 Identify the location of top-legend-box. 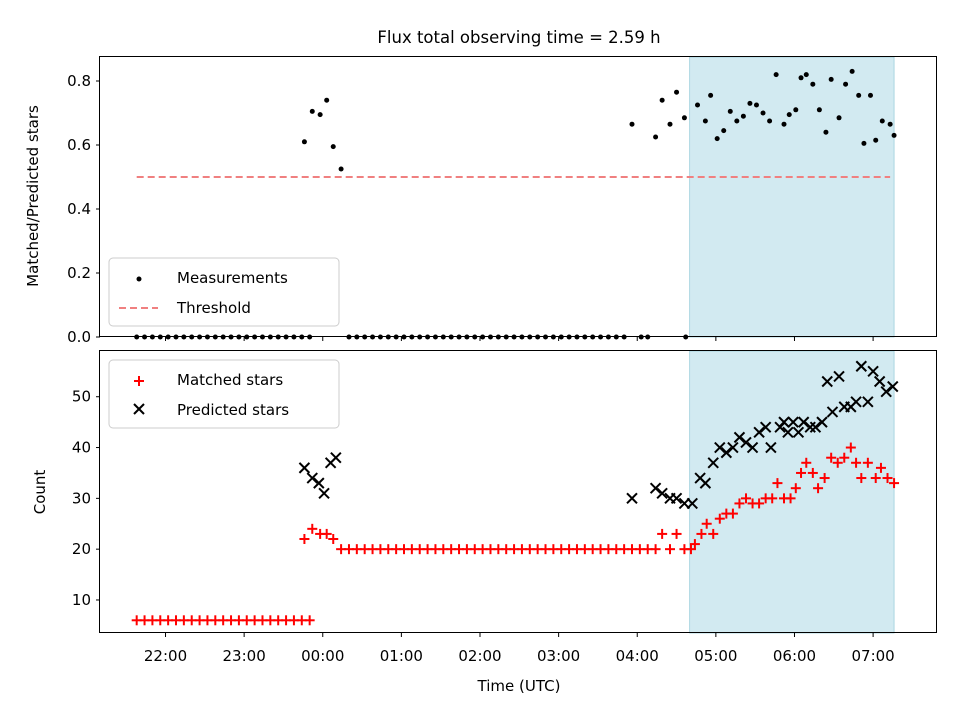
(224, 292).